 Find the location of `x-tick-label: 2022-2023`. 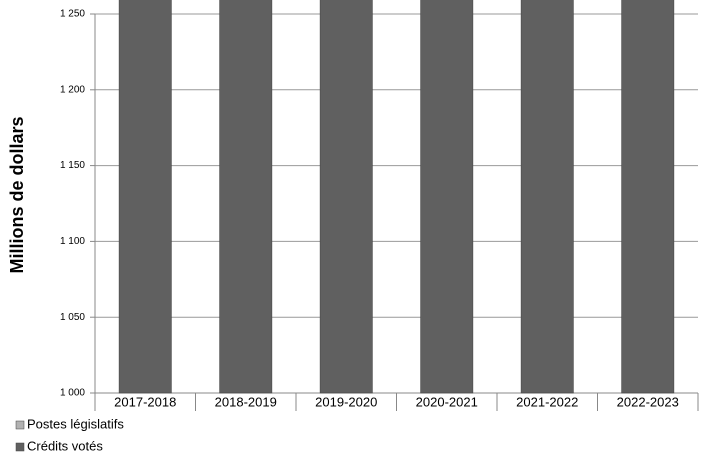

x-tick-label: 2022-2023 is located at coordinates (648, 401).